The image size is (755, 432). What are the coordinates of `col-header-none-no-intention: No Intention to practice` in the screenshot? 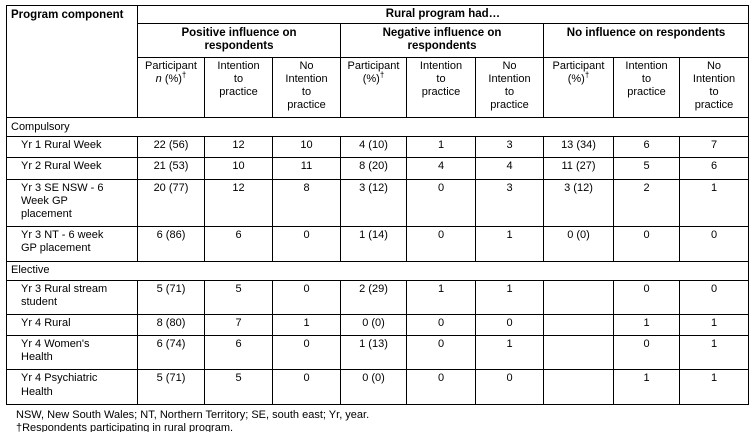 It's located at (714, 88).